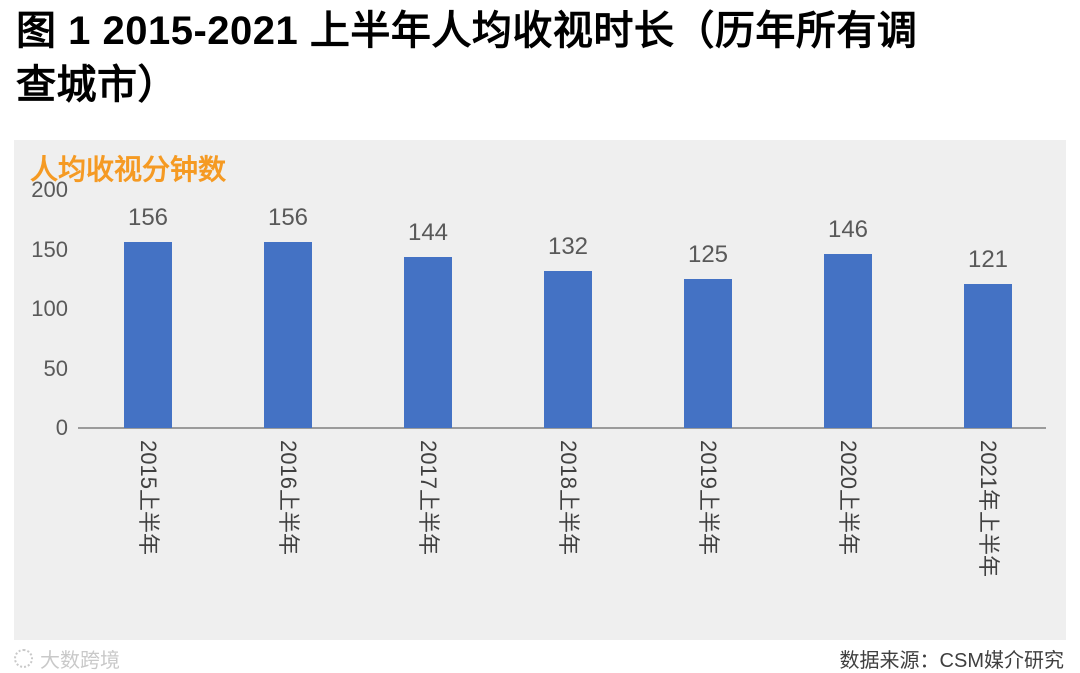  Describe the element at coordinates (988, 260) in the screenshot. I see `bar-value-label: 121` at that location.